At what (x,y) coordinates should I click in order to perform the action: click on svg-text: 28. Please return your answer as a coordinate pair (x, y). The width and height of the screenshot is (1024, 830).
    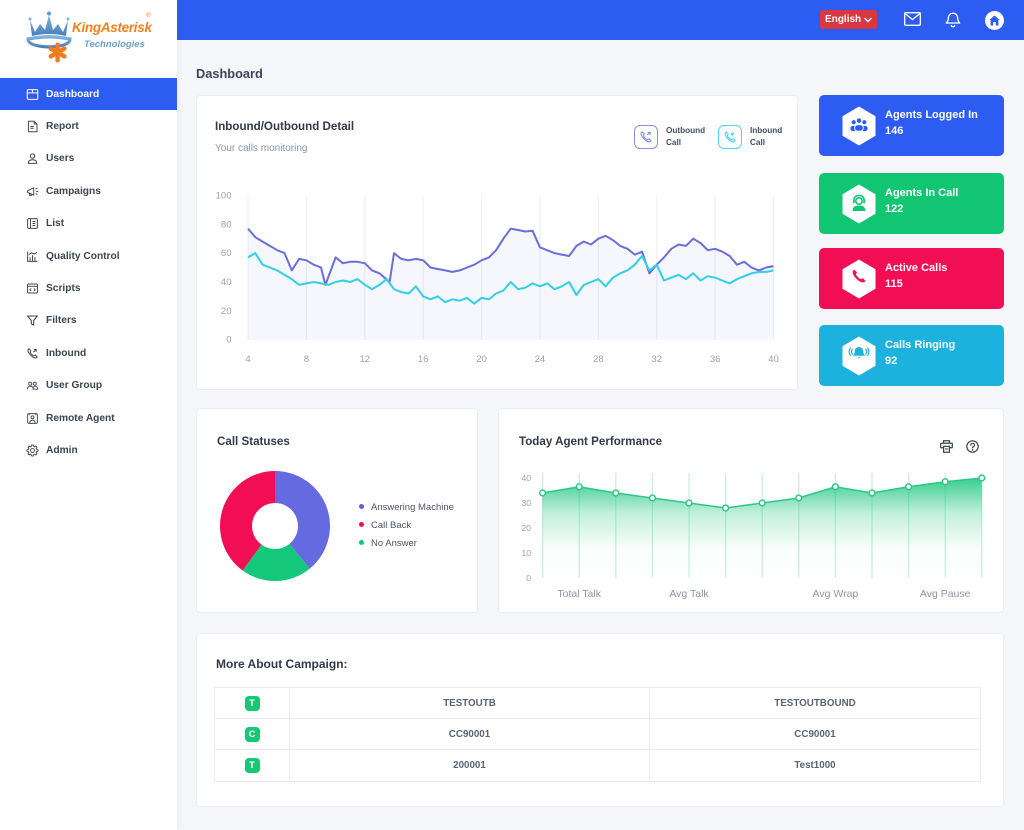
    Looking at the image, I should click on (598, 359).